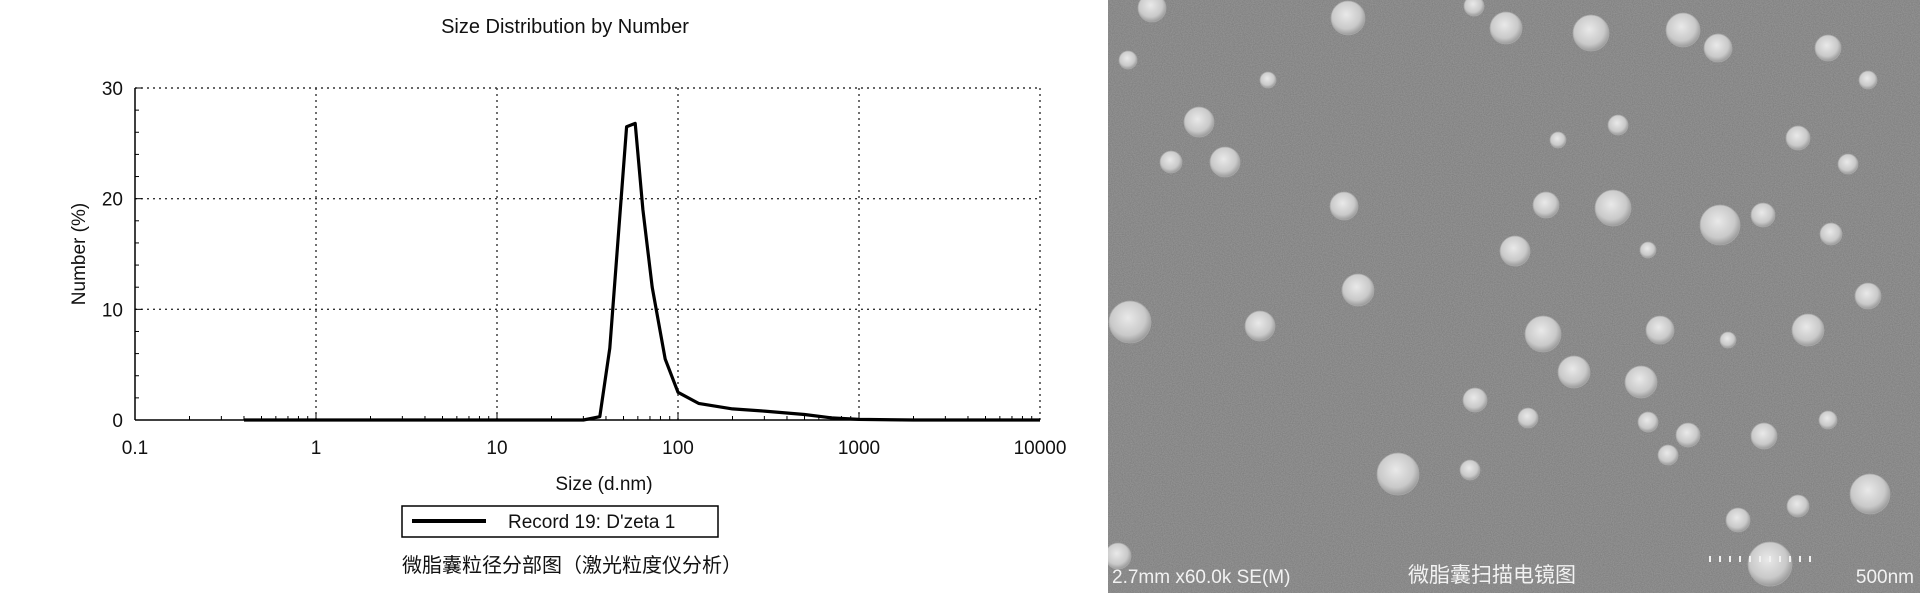 This screenshot has width=1920, height=593. I want to click on x-tick-label: 10000, so click(1040, 448).